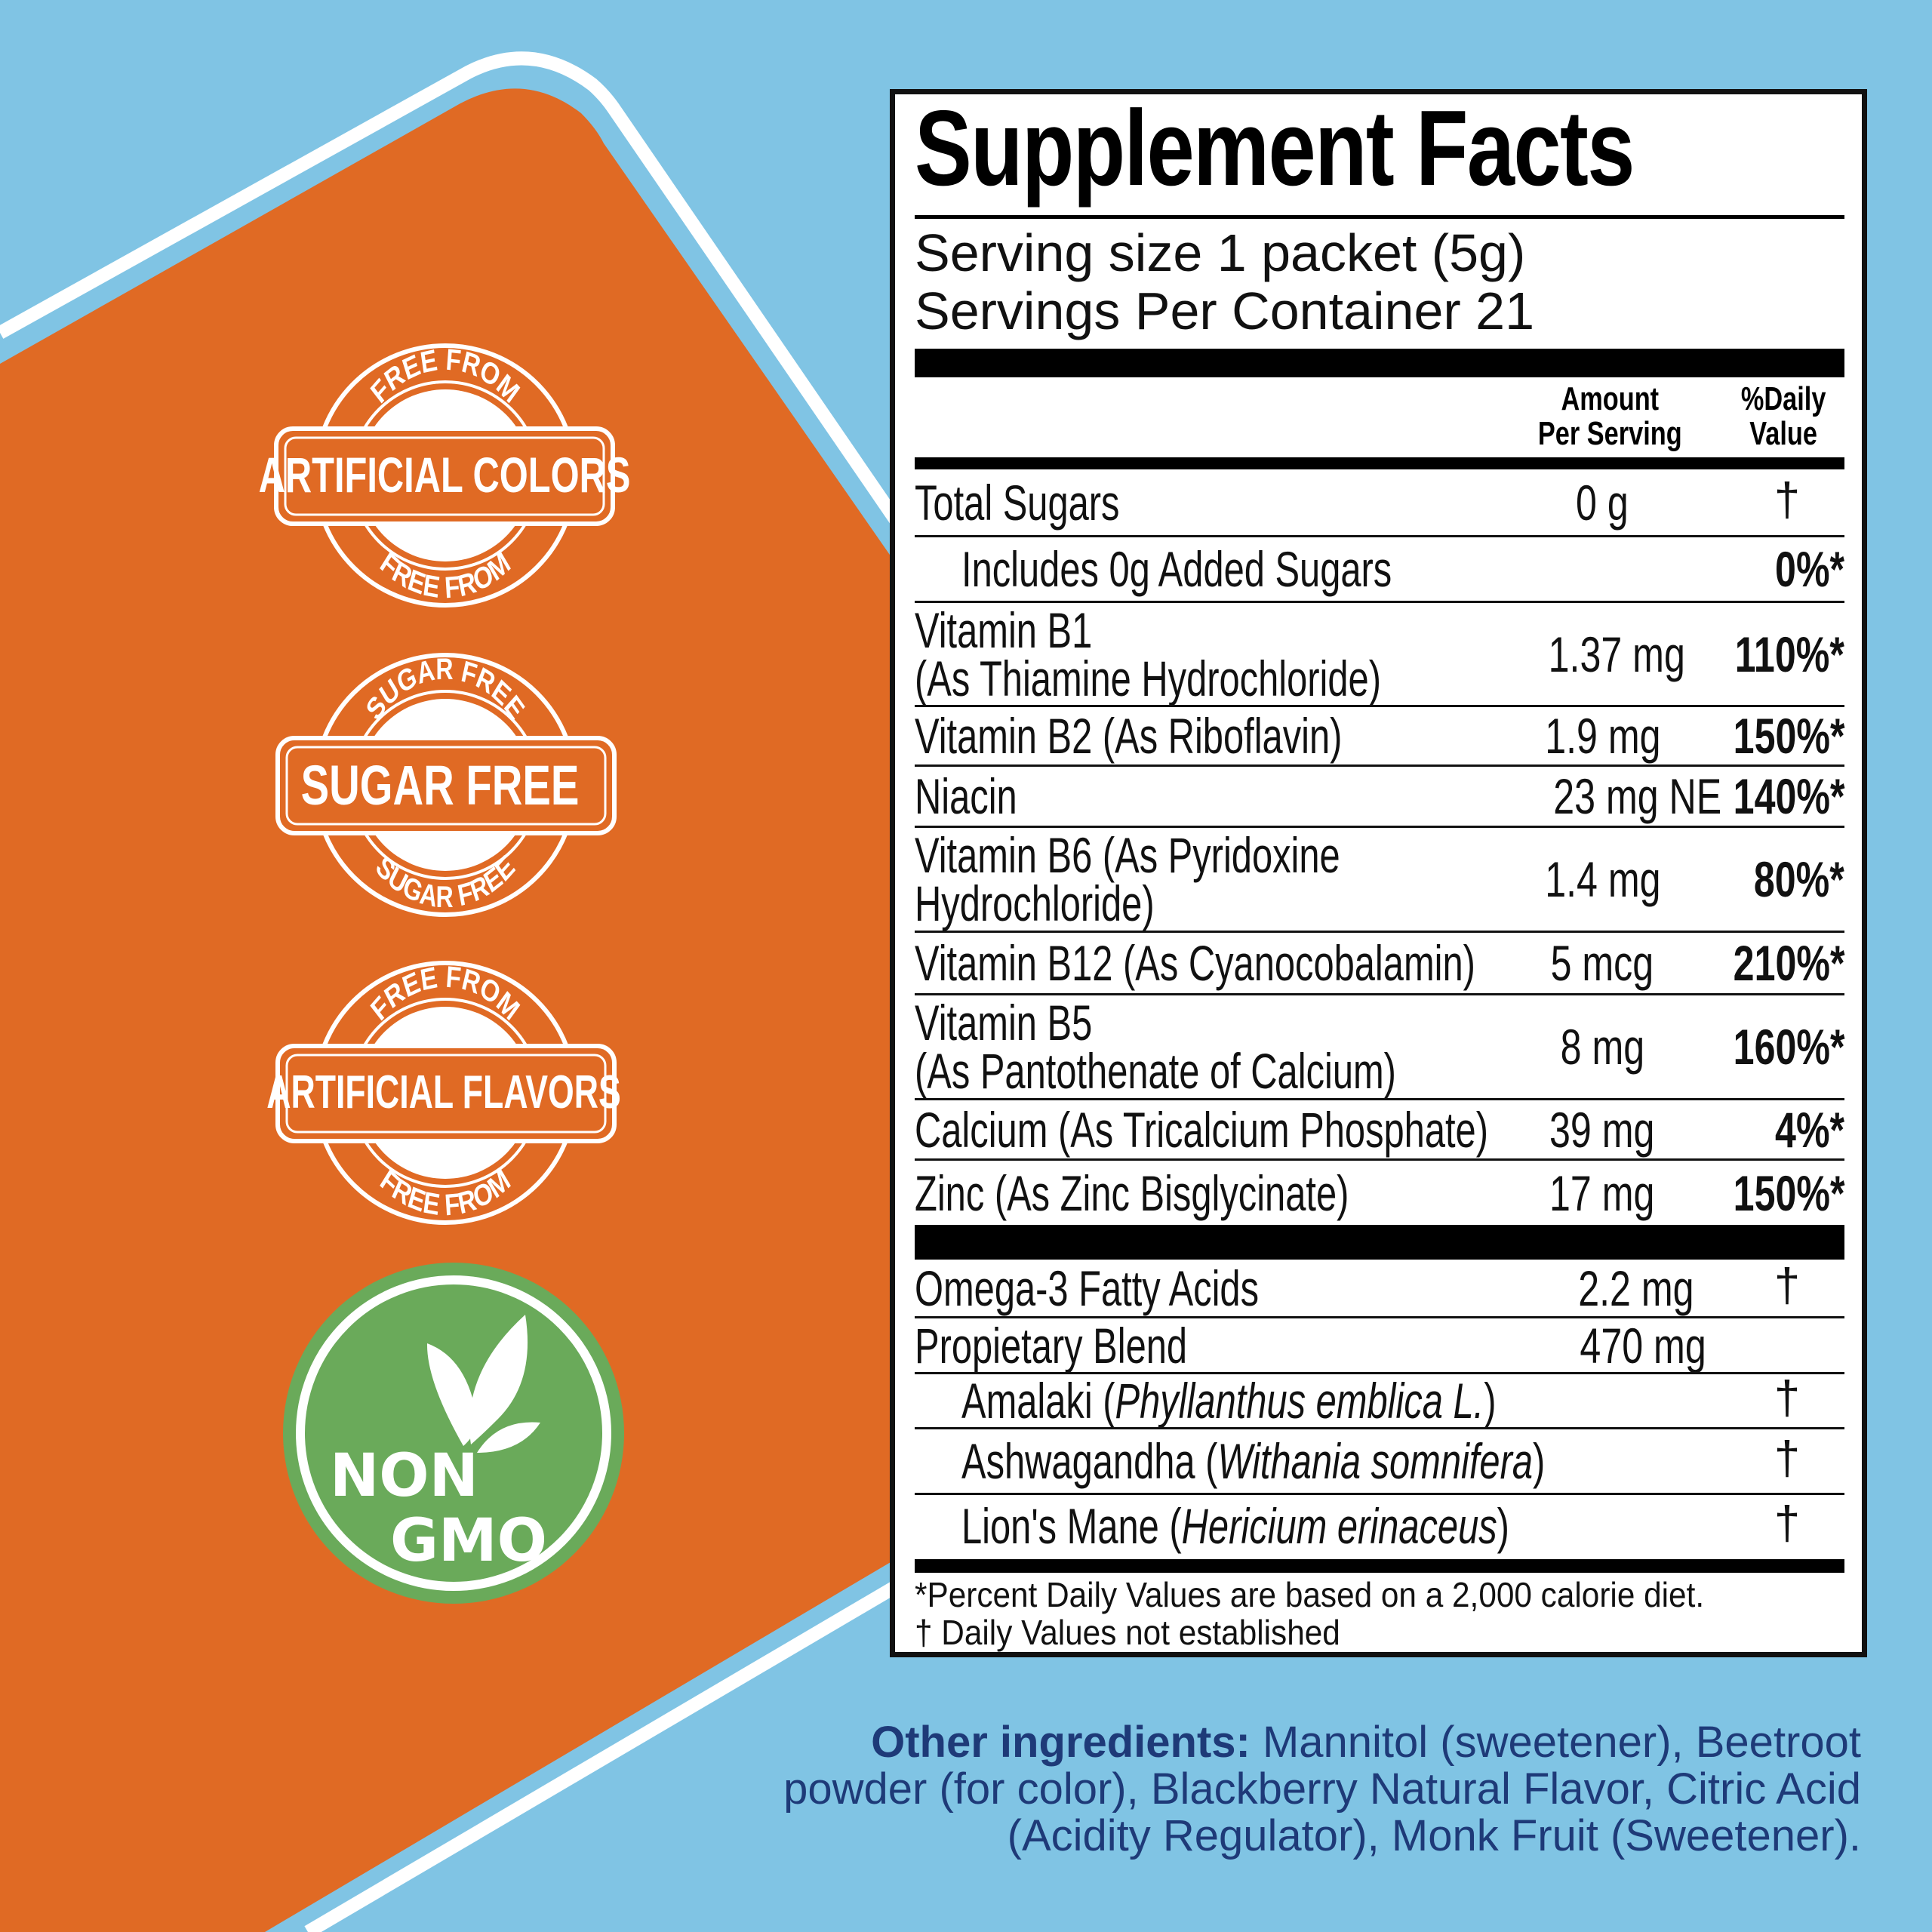 This screenshot has height=1932, width=1932. I want to click on nutrient-amount: 17 mg, so click(1602, 1192).